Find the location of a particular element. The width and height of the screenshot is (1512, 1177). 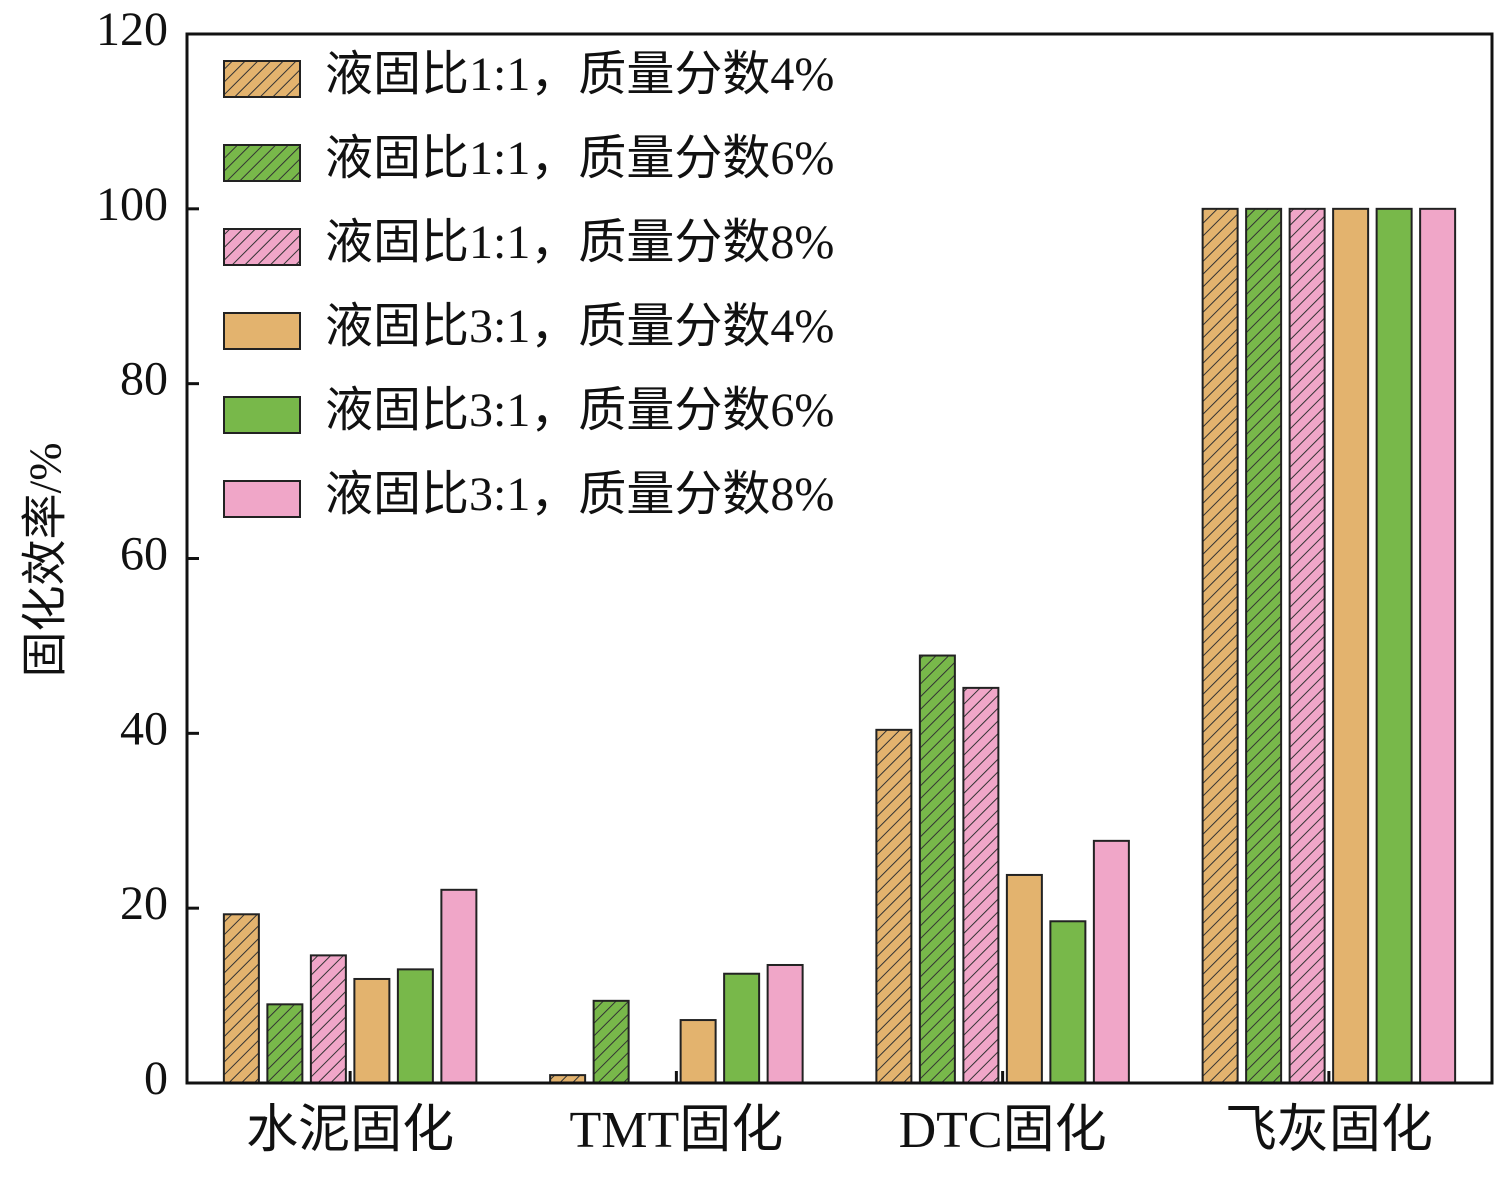

legend-label: 液固比3:1，质量分数6% is located at coordinates (579, 410).